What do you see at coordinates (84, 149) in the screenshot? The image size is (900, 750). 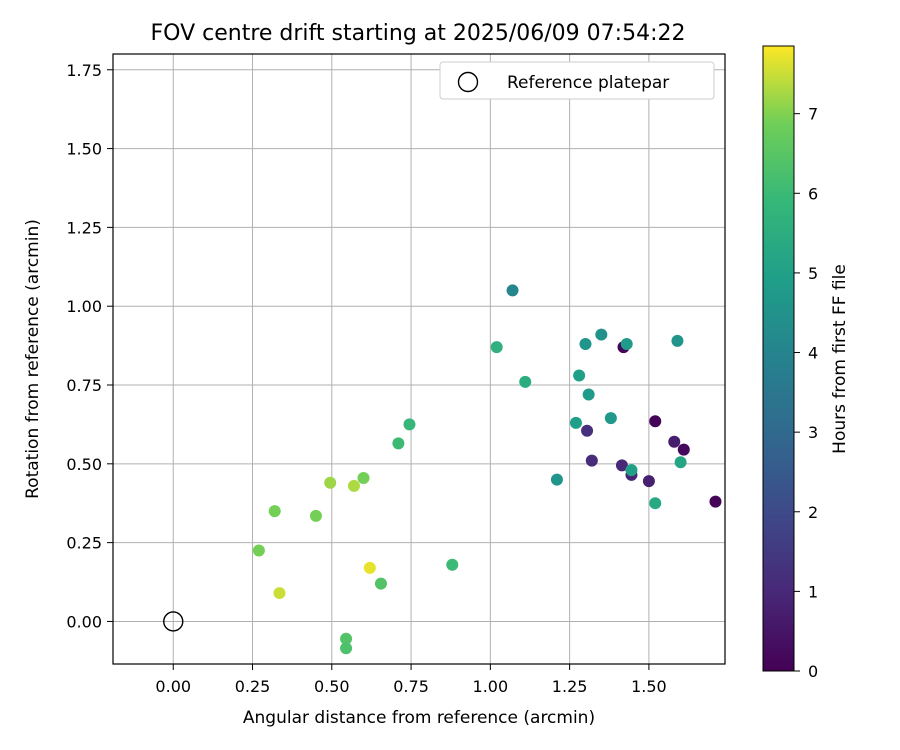 I see `y-tick-label: 1.50` at bounding box center [84, 149].